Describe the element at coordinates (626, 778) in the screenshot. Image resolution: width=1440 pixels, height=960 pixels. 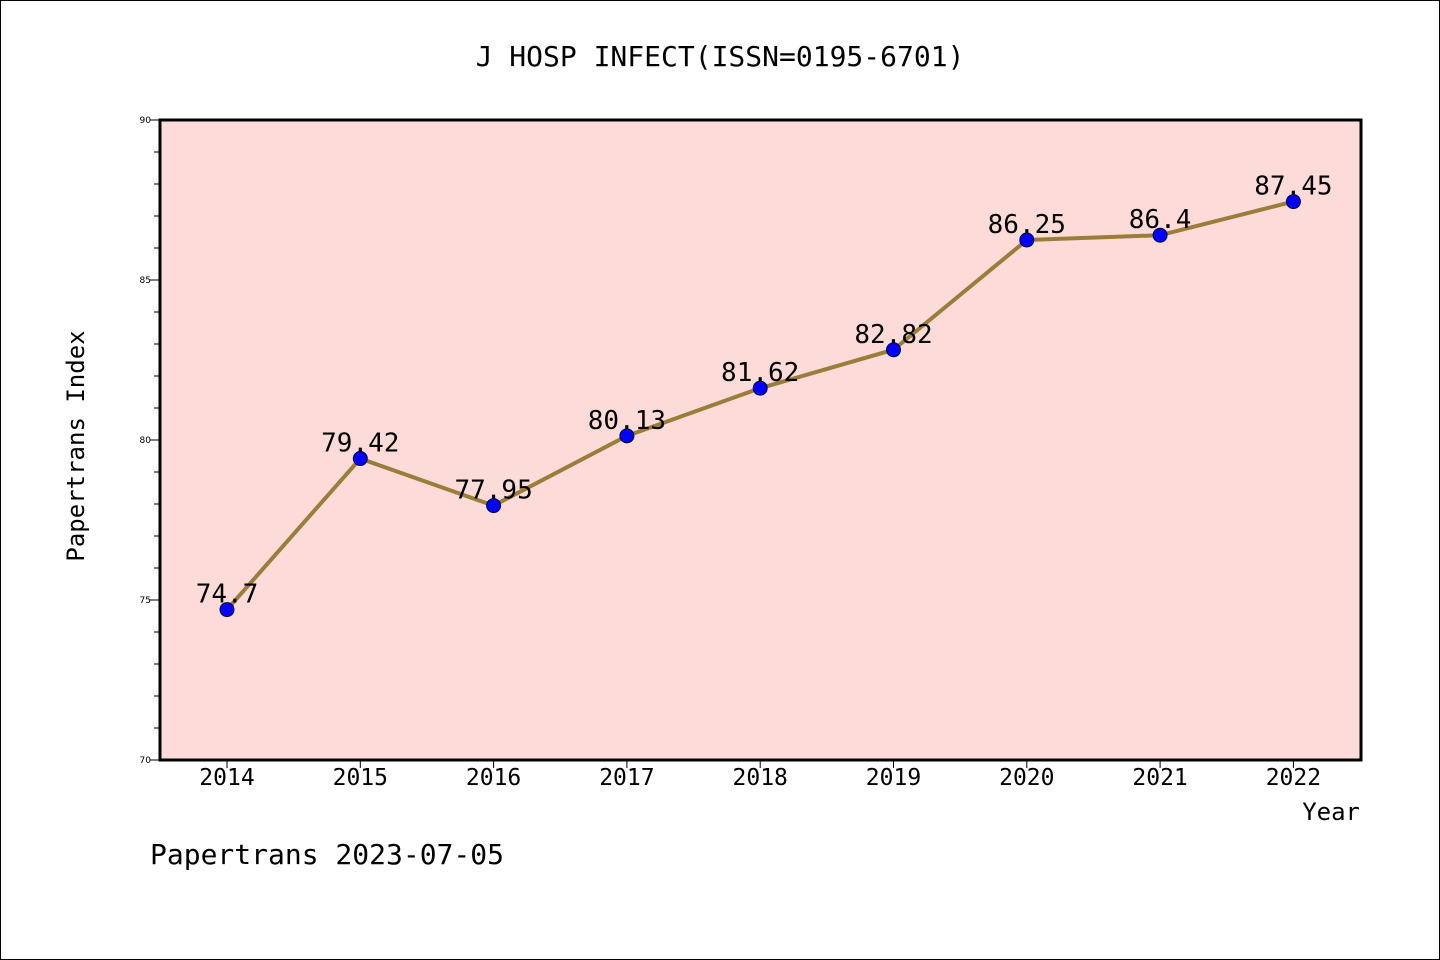
I see `x-tick-label: 2017` at that location.